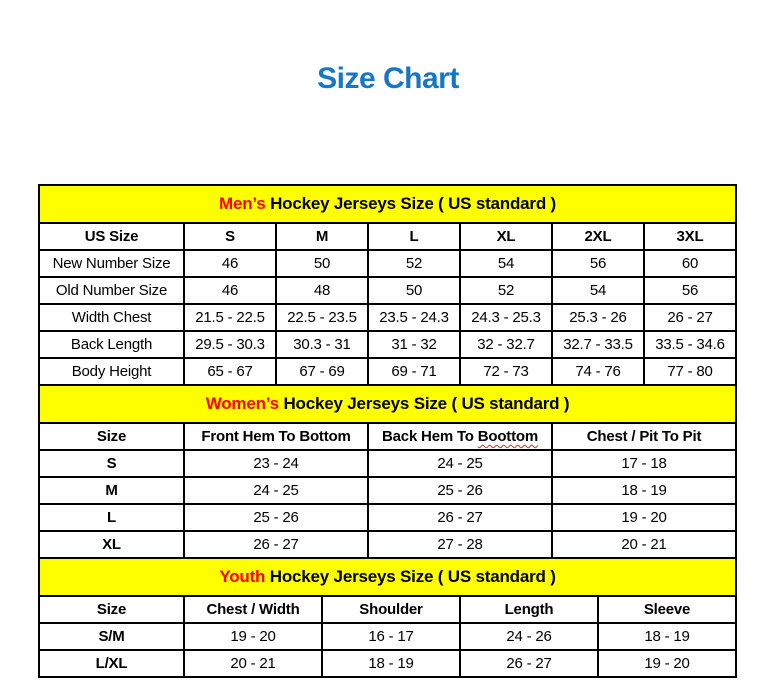 This screenshot has height=692, width=776. Describe the element at coordinates (460, 517) in the screenshot. I see `womens-value-cell: 26 - 27` at that location.